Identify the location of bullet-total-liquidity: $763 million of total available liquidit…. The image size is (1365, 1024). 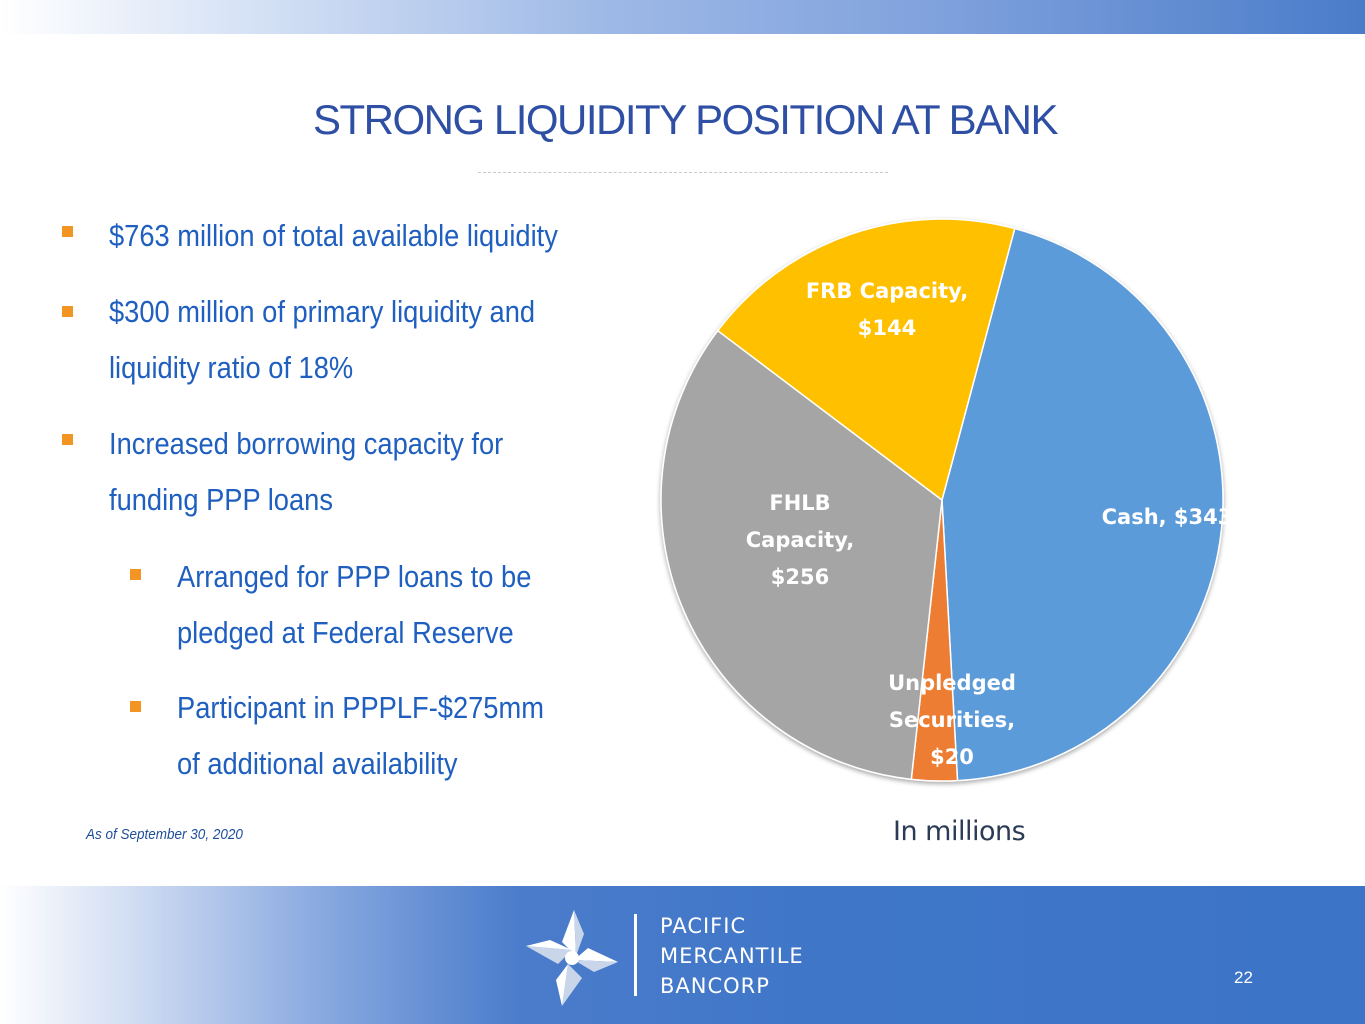
(333, 236).